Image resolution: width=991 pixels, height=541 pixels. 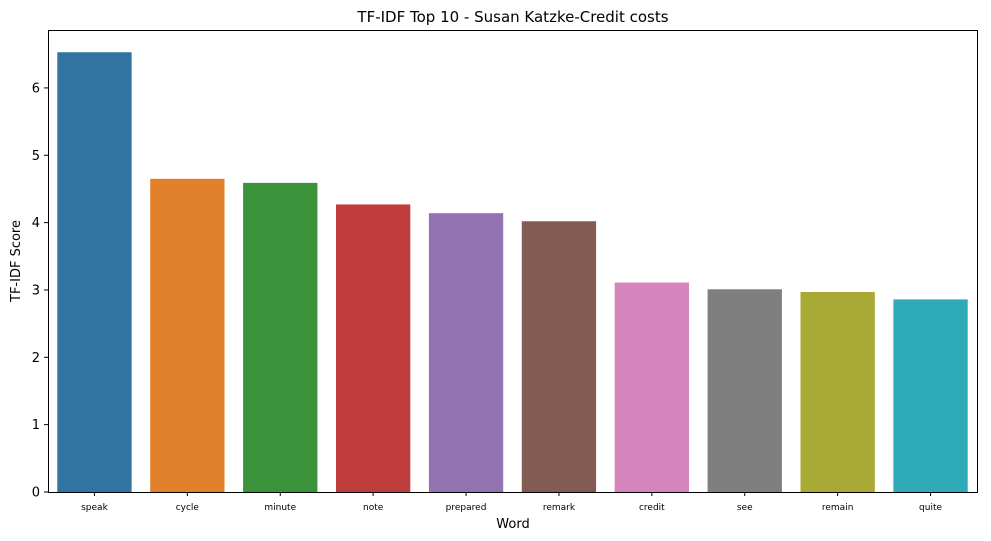 I want to click on bar-speak, so click(x=94, y=272).